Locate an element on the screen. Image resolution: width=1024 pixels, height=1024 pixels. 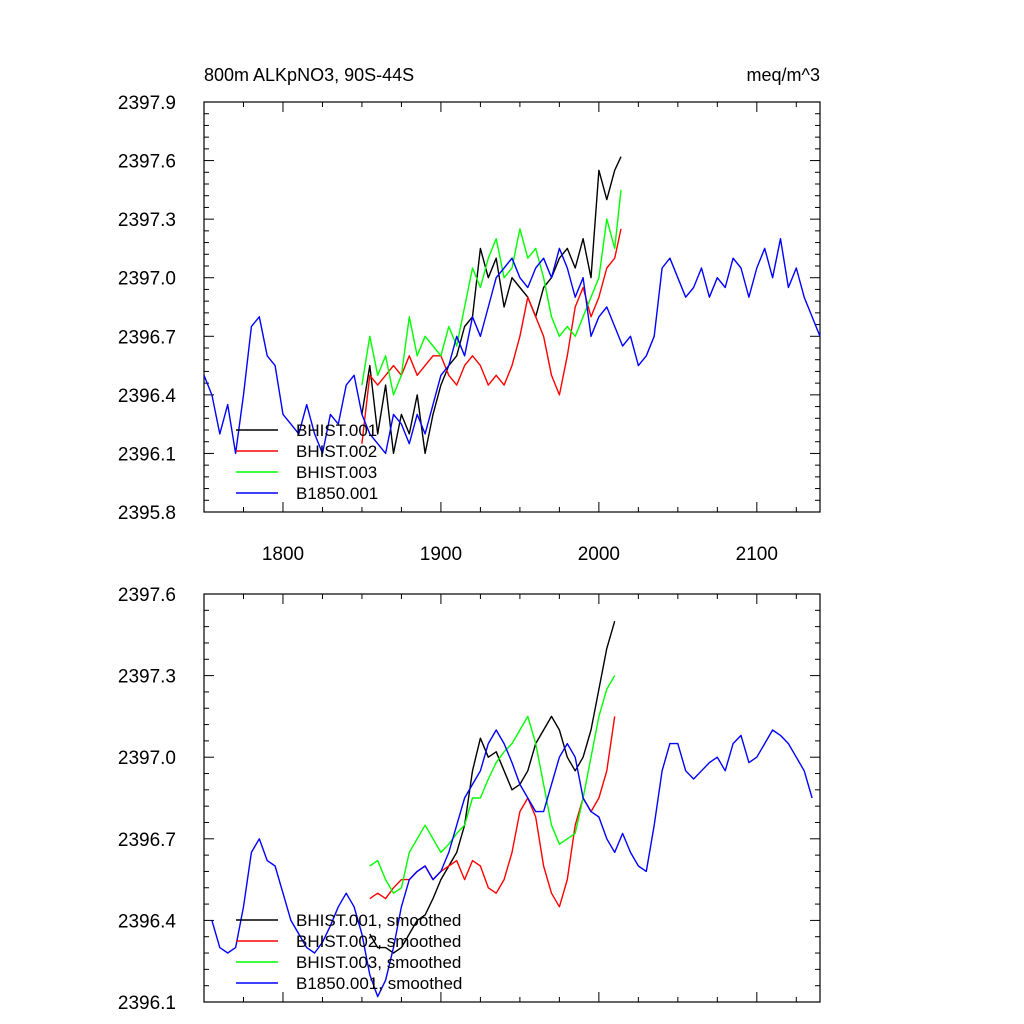
x-tick-label: 2100 is located at coordinates (757, 554).